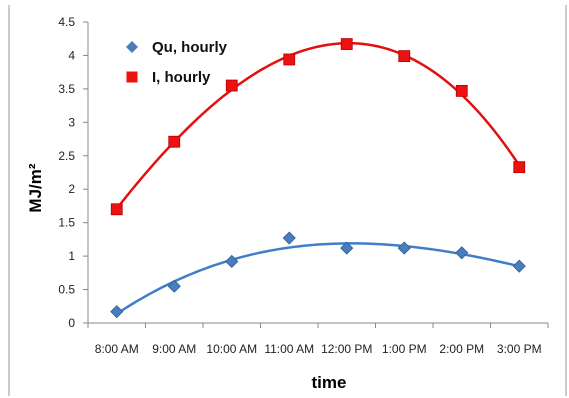 The image size is (569, 398). I want to click on legend-marker-diamond, so click(132, 47).